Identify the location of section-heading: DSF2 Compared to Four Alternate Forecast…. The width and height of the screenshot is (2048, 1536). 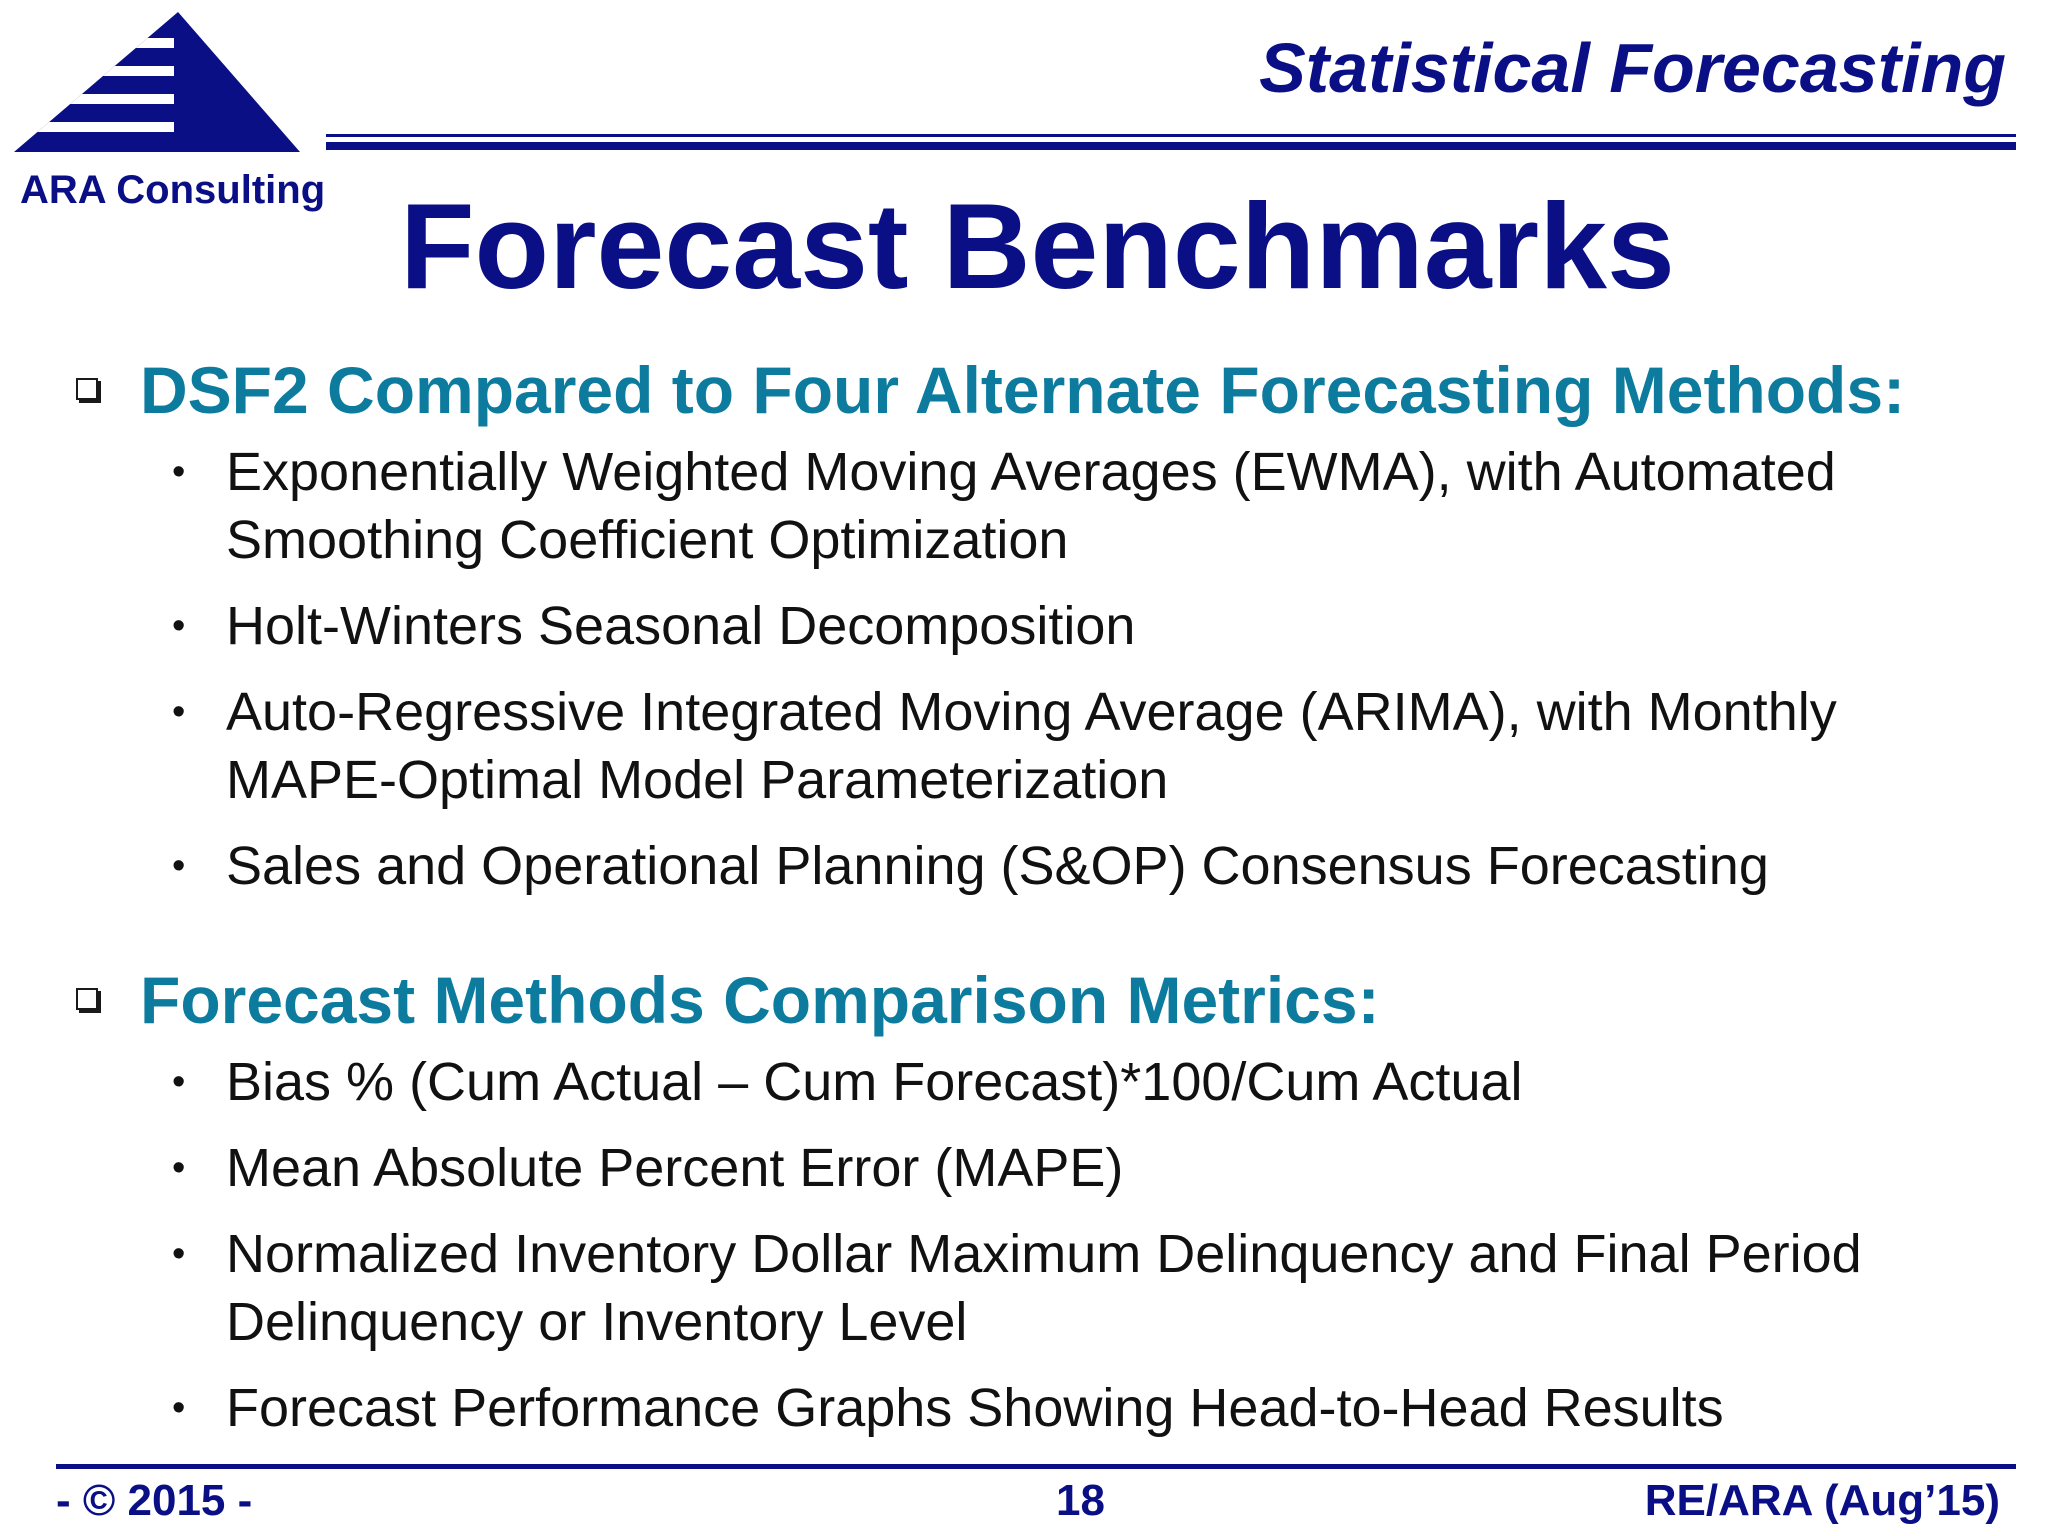
(1032, 390).